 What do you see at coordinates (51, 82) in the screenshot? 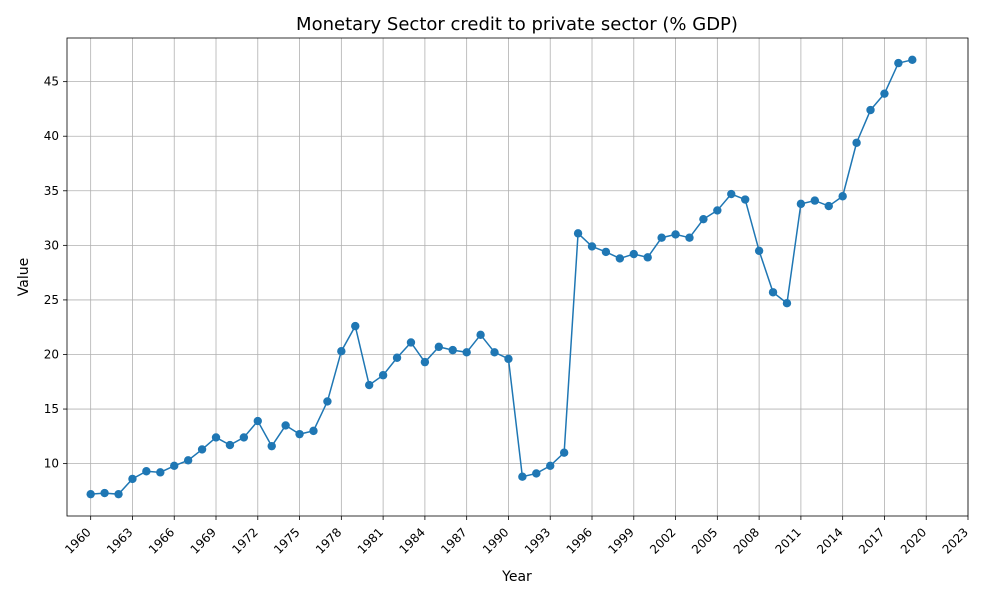
I see `y-tick-label: 45` at bounding box center [51, 82].